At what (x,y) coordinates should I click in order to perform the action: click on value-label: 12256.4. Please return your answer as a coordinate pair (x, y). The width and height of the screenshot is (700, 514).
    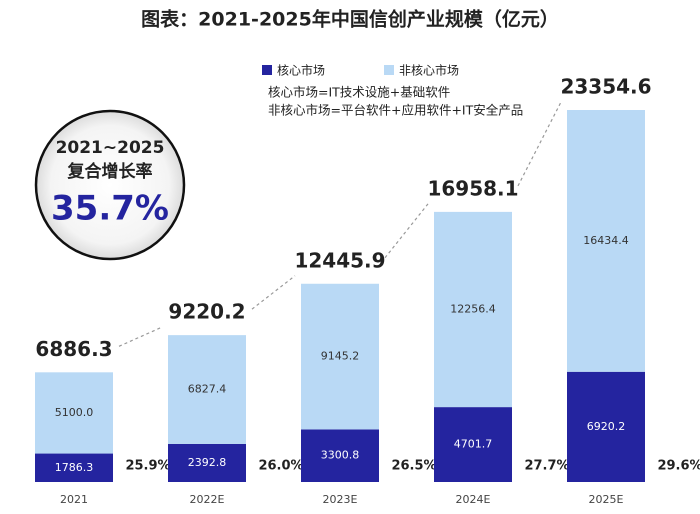
    Looking at the image, I should click on (473, 308).